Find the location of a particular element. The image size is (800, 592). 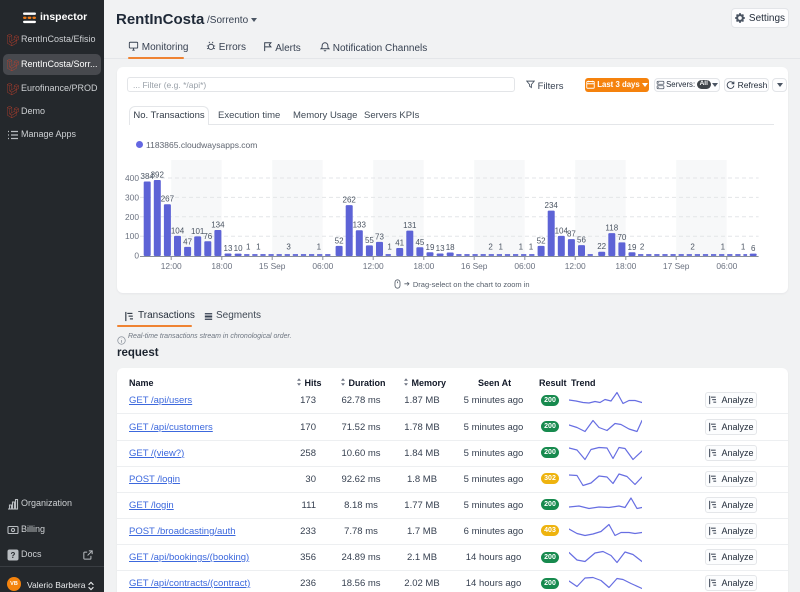

svg-text: 15 Sep is located at coordinates (272, 266).